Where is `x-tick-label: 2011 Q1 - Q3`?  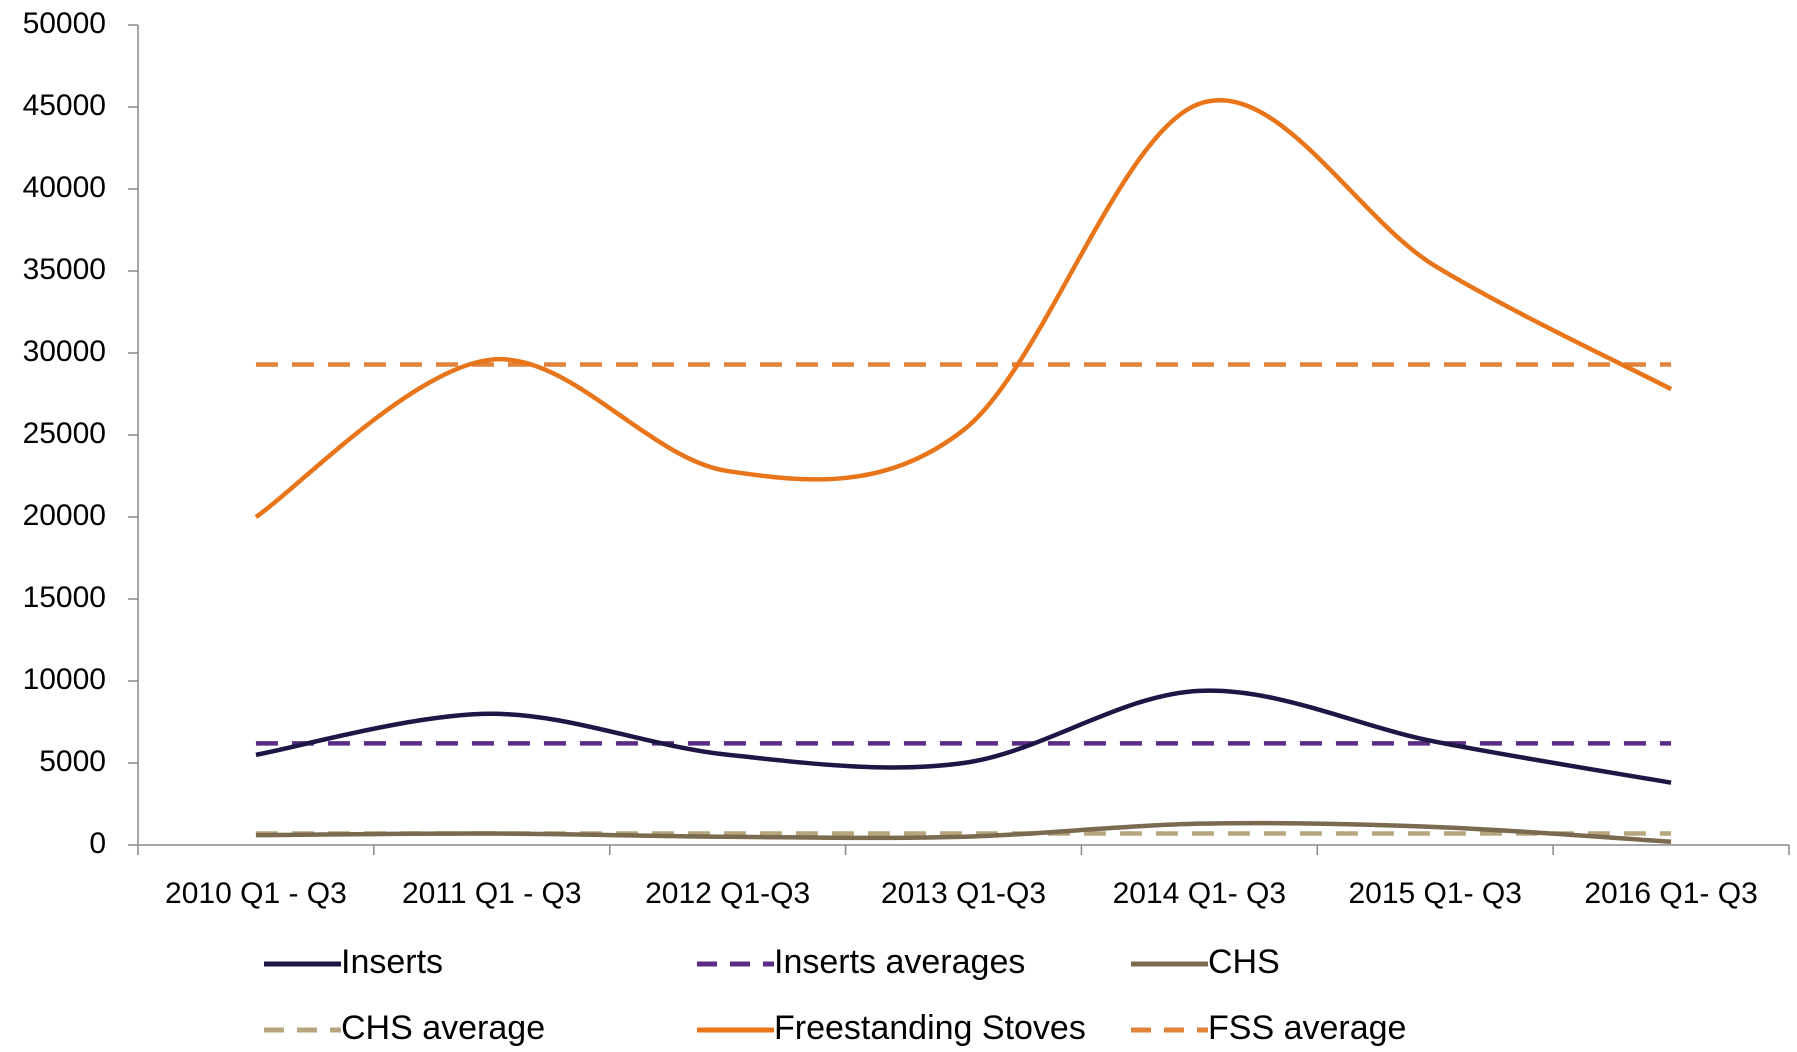
x-tick-label: 2011 Q1 - Q3 is located at coordinates (492, 893).